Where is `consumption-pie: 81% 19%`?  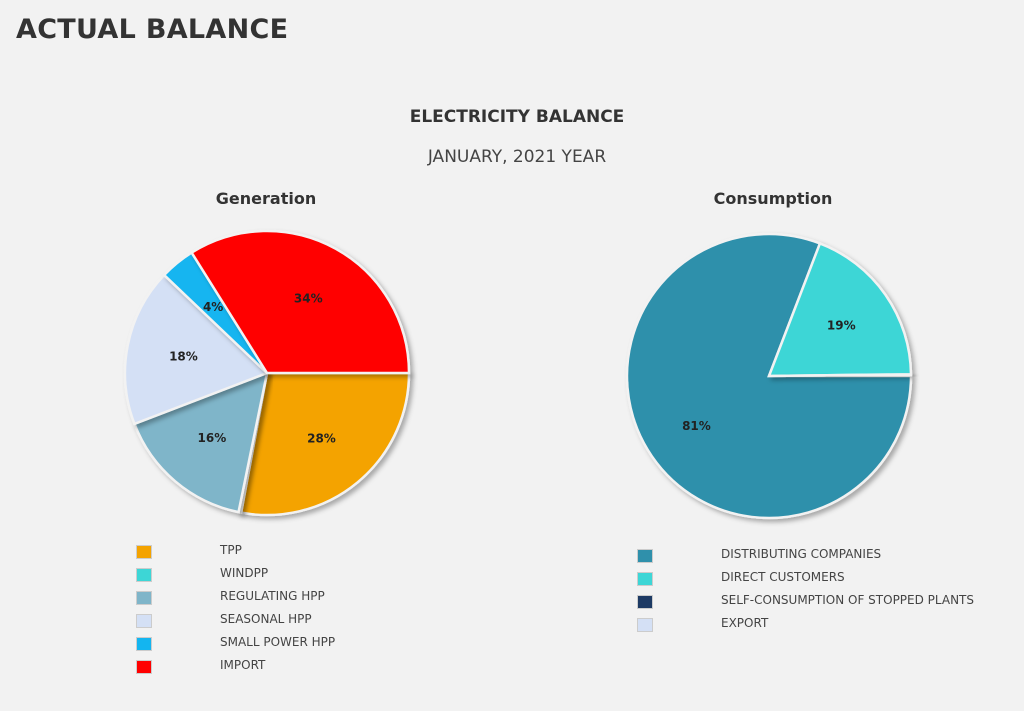 consumption-pie: 81% 19% is located at coordinates (769, 376).